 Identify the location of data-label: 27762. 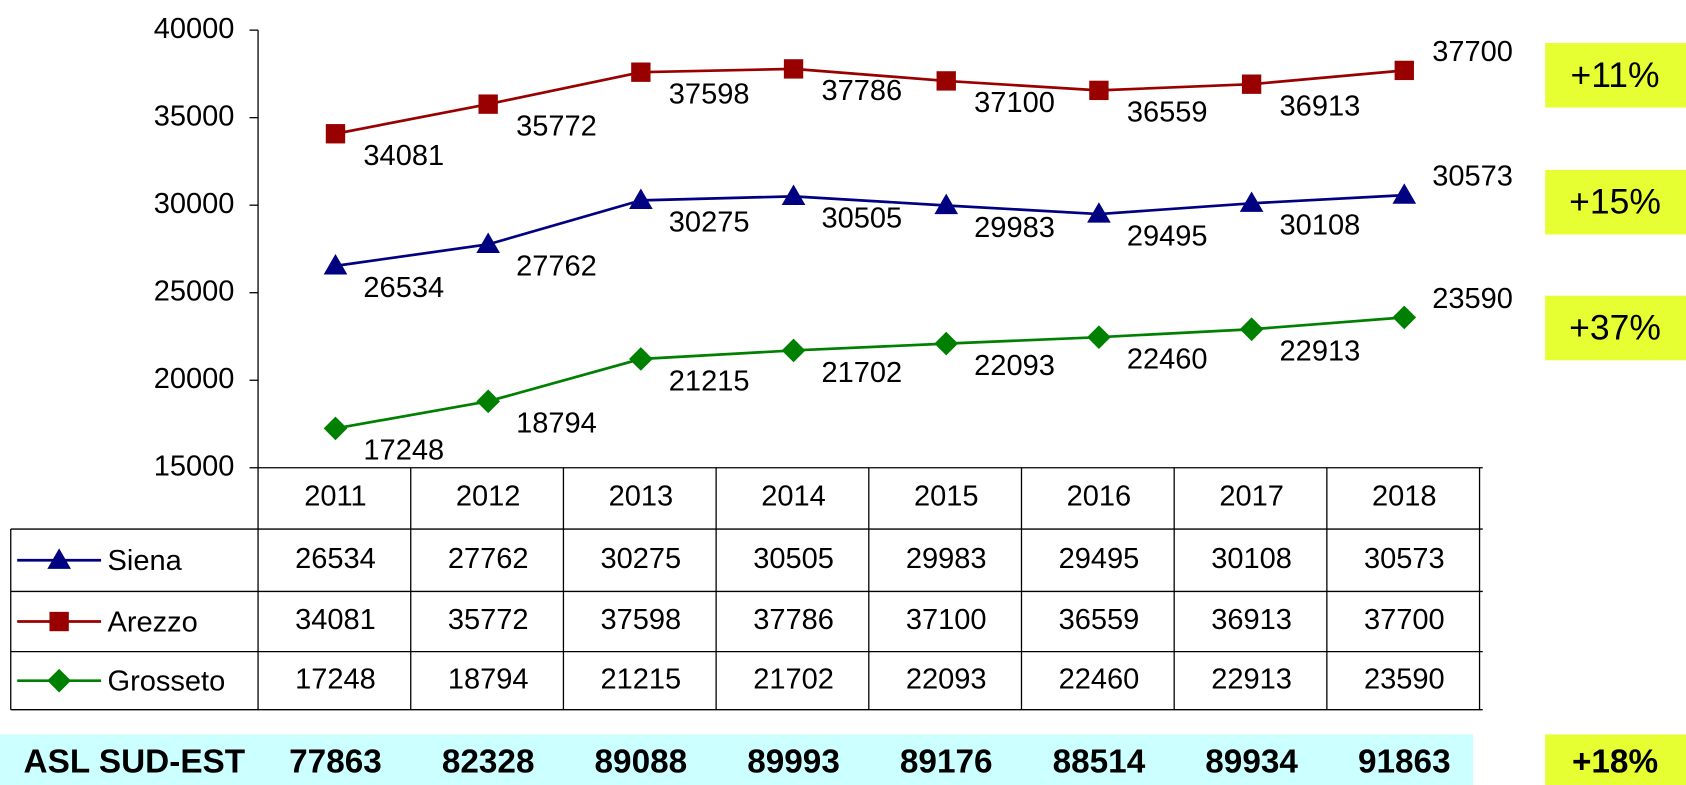
(556, 267).